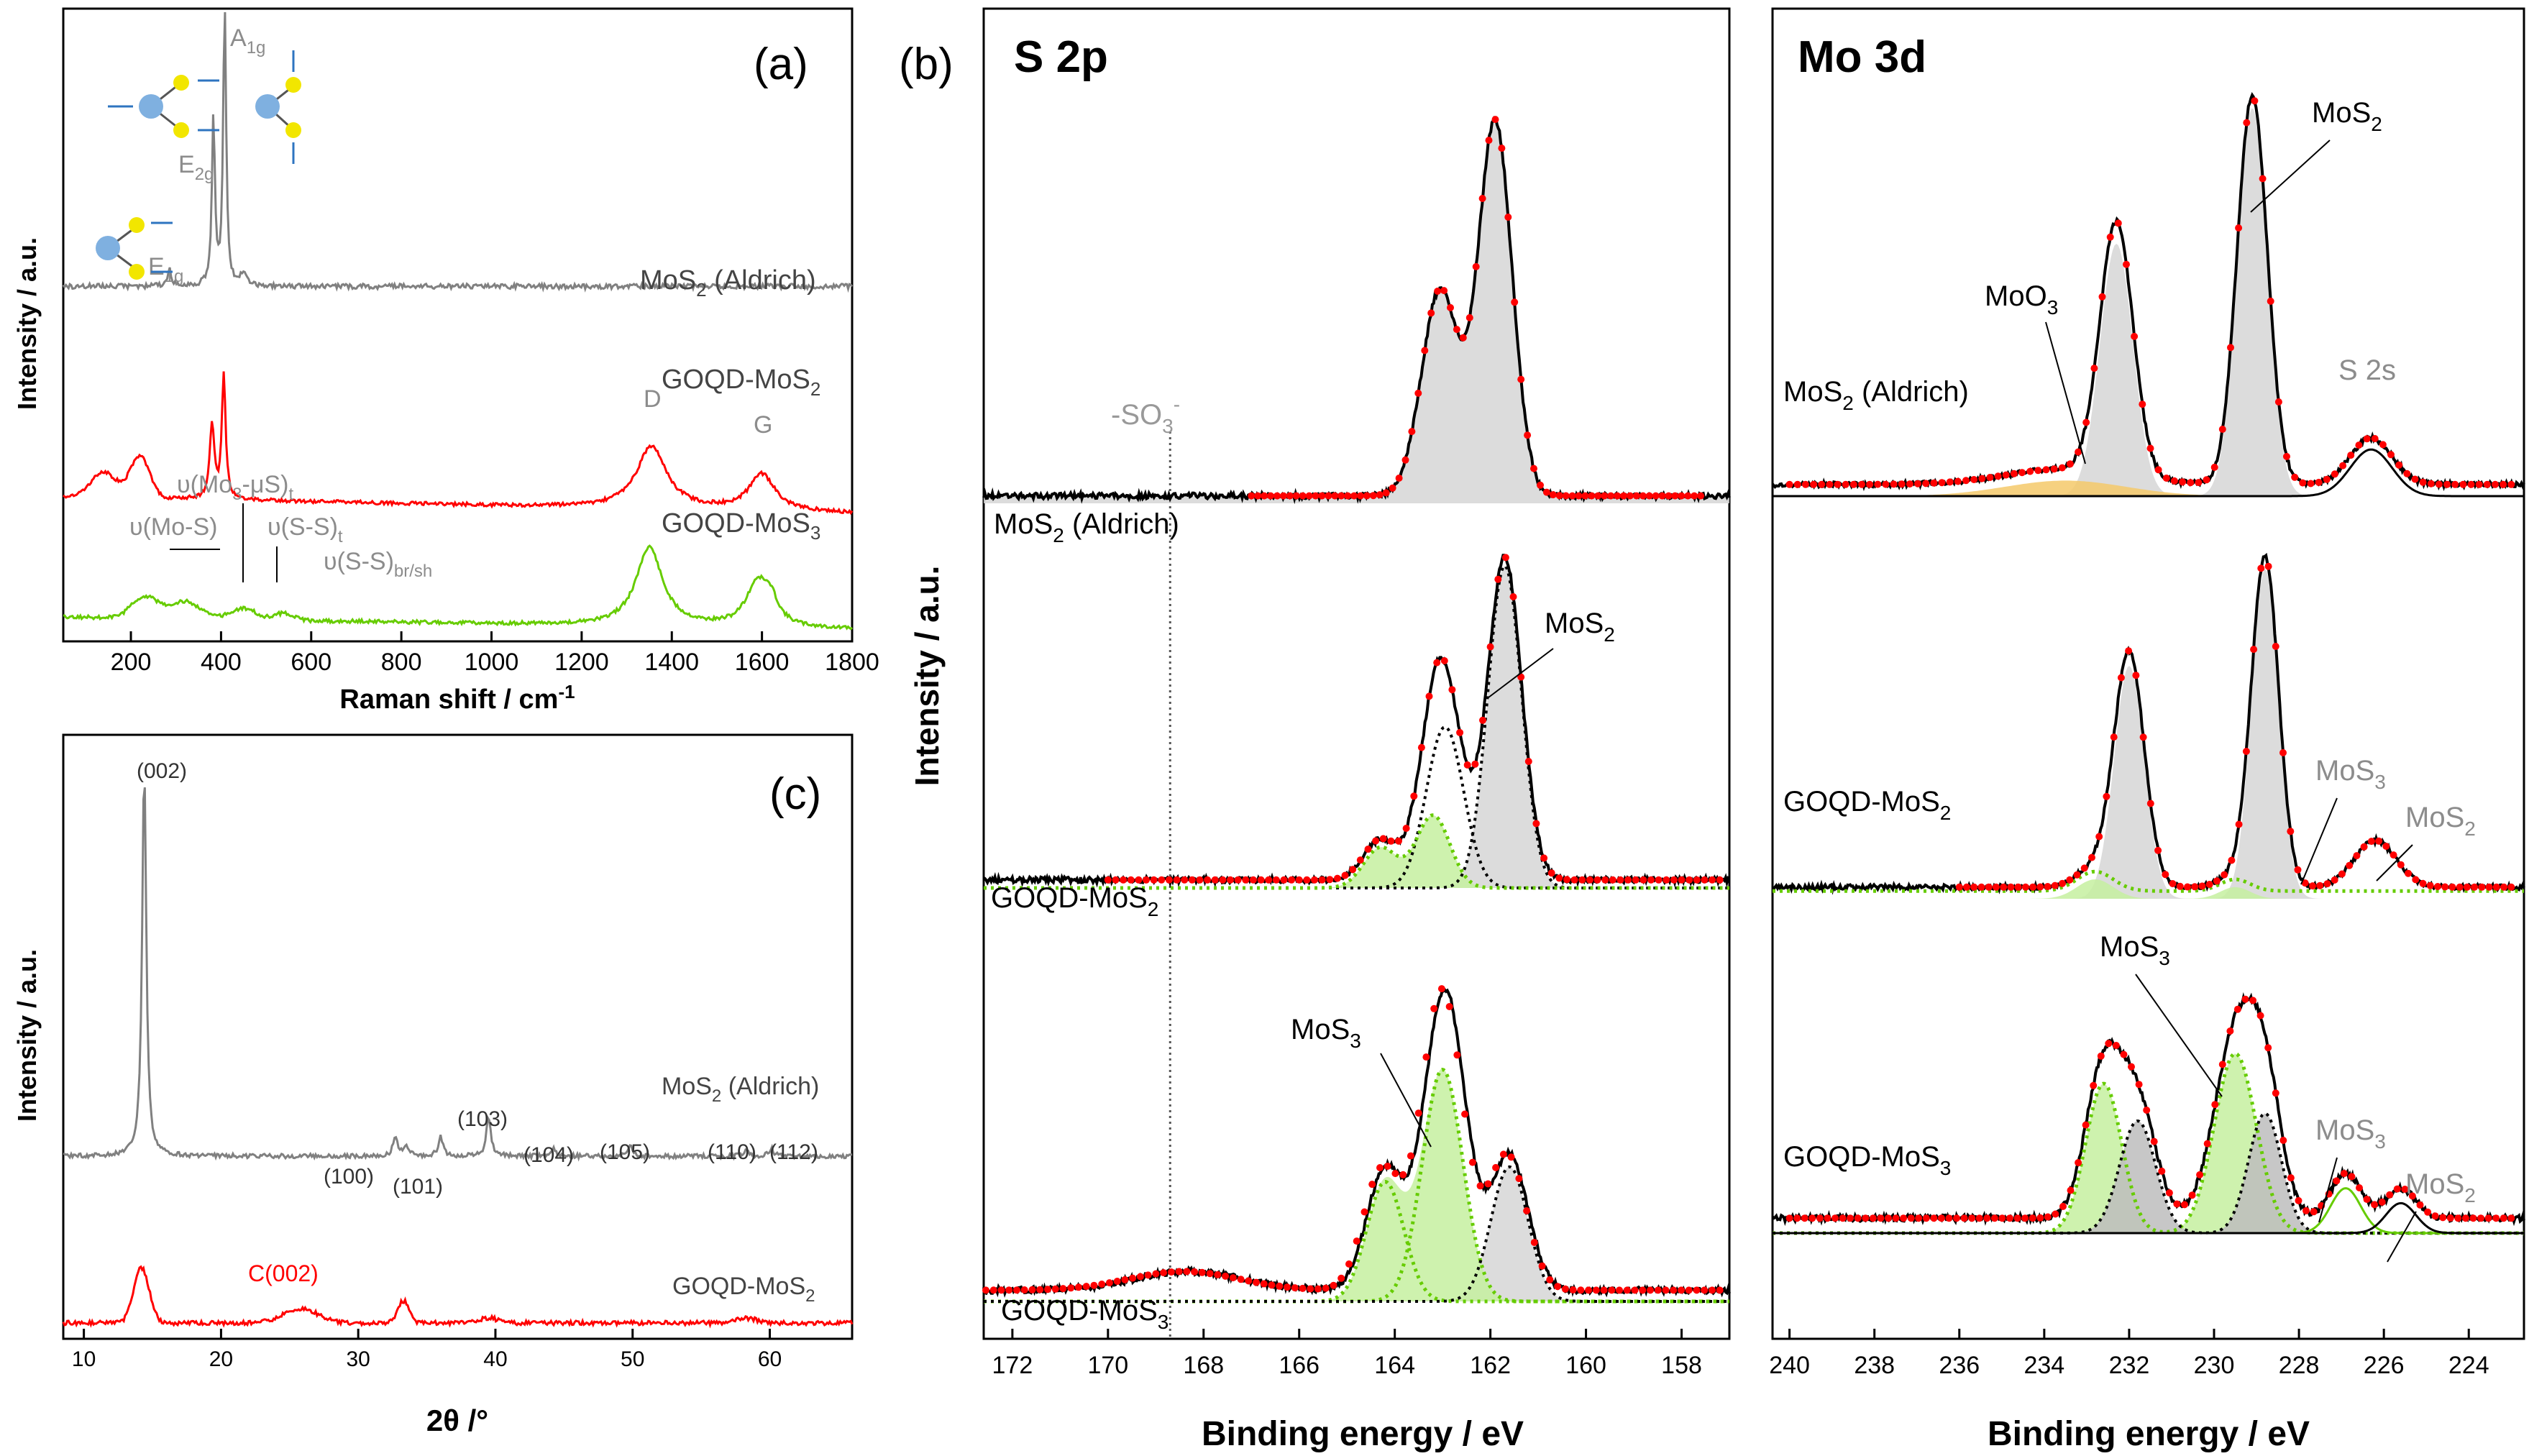 The width and height of the screenshot is (2529, 1456). What do you see at coordinates (247, 41) in the screenshot?
I see `annotation-a1g: A1g` at bounding box center [247, 41].